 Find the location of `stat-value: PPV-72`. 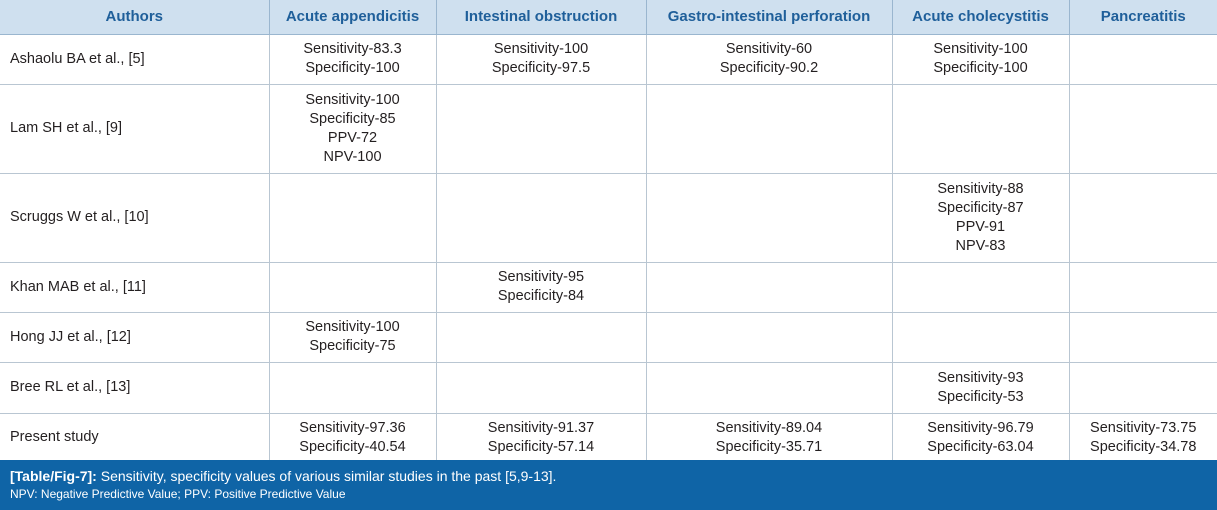

stat-value: PPV-72 is located at coordinates (352, 137).